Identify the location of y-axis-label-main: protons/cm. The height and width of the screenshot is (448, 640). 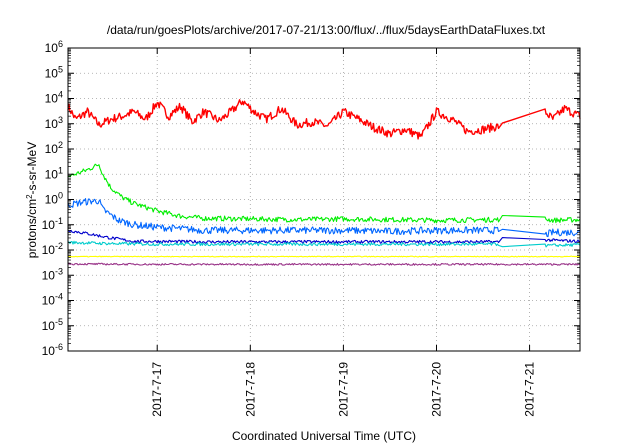
(32, 228).